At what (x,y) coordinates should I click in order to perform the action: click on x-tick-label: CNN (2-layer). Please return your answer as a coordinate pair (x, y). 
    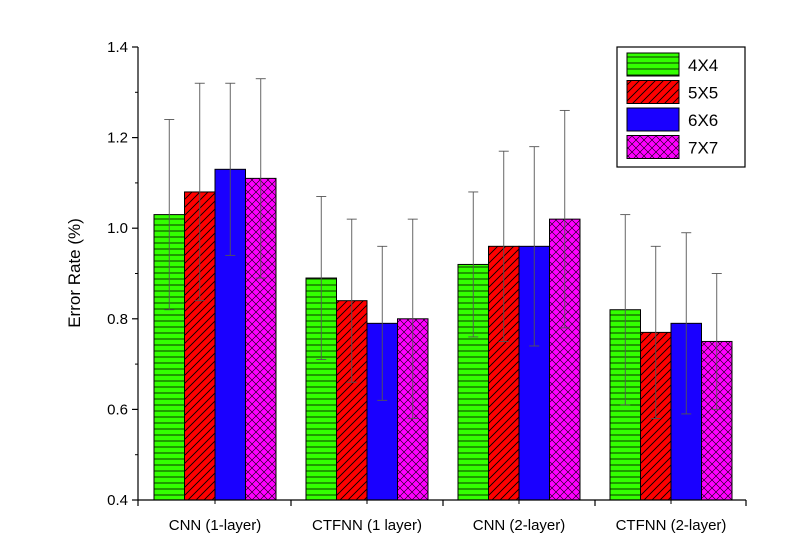
    Looking at the image, I should click on (519, 525).